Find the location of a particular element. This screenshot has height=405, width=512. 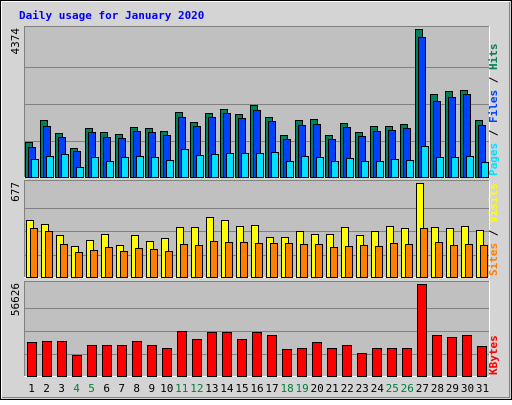

x-tick-label-day-4: 4 is located at coordinates (76, 388).